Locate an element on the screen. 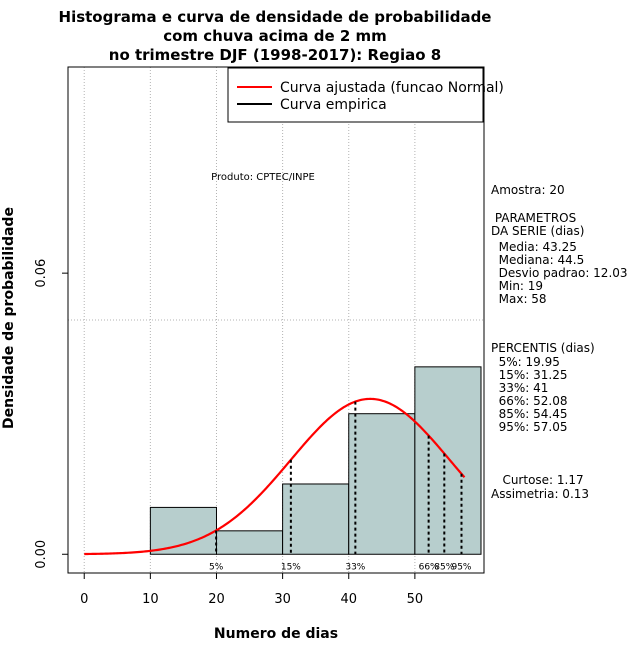 The image size is (640, 660). legend-label: Curva empirica is located at coordinates (333, 105).